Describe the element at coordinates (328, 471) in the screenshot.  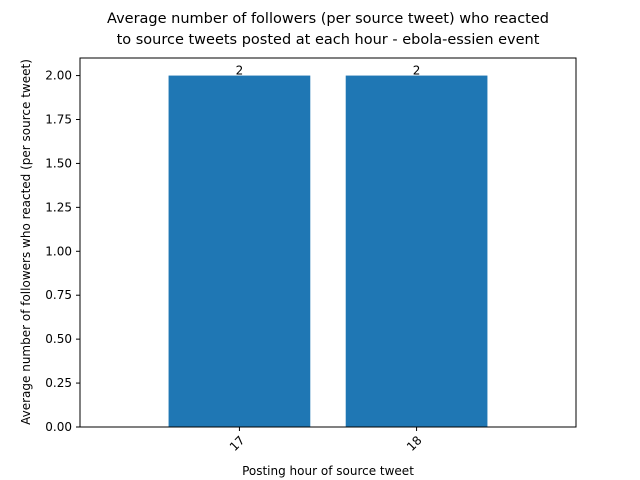
I see `x-axis-label: Posting hour of source tweet` at that location.